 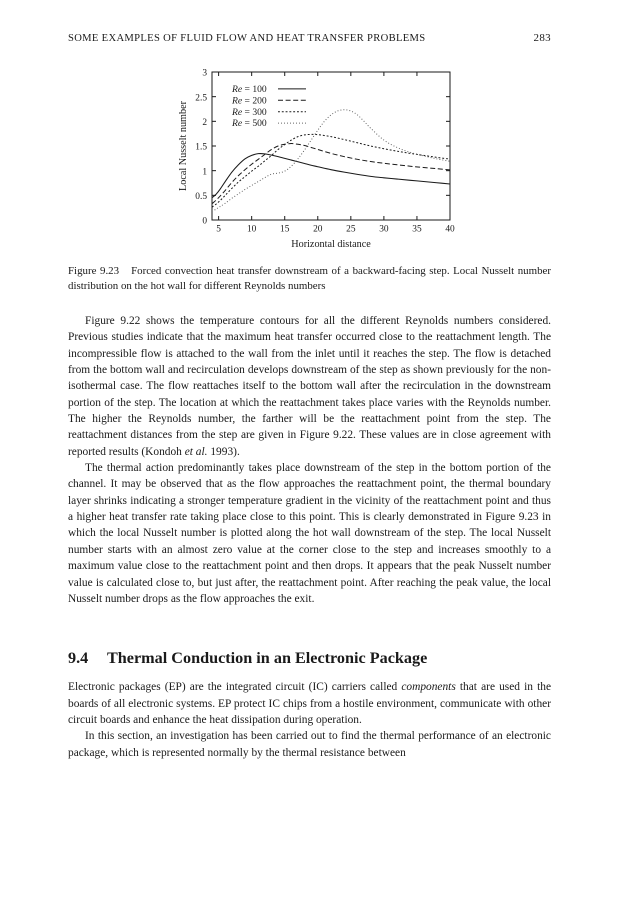 What do you see at coordinates (251, 230) in the screenshot?
I see `x-tick-label: 10` at bounding box center [251, 230].